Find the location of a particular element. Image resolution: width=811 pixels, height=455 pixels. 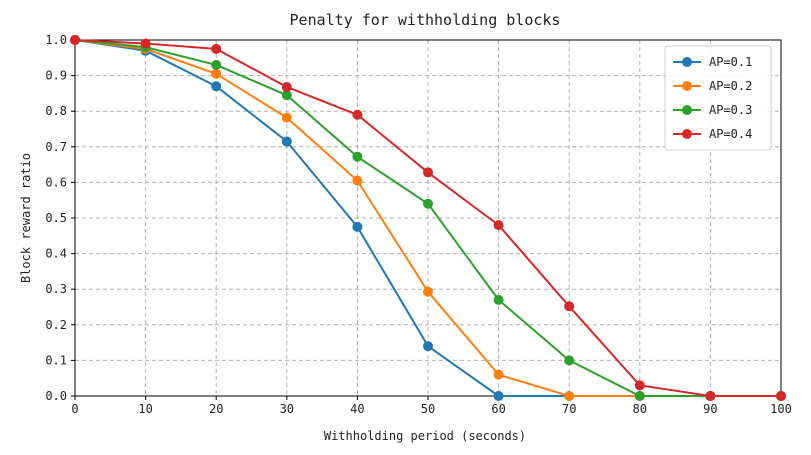

x-tick-label: 40 is located at coordinates (357, 409).